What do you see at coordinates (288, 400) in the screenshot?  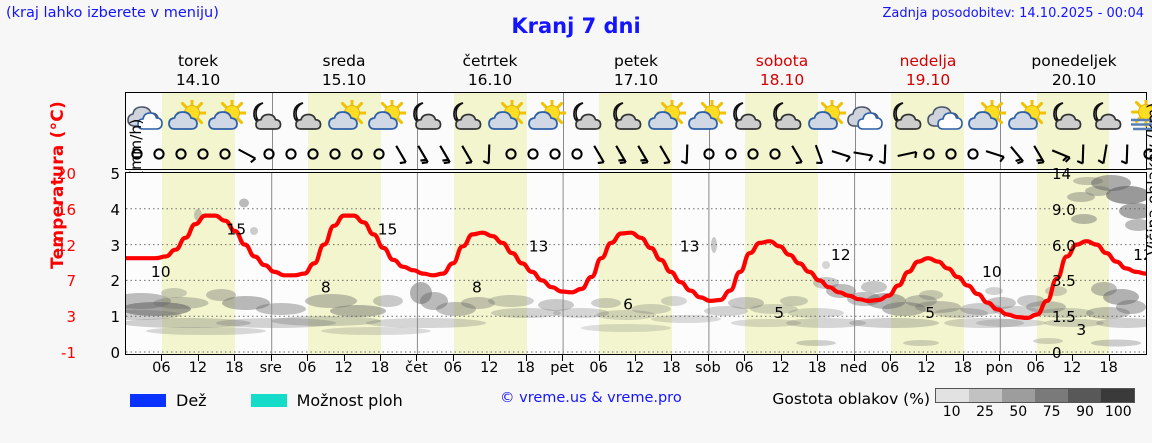 I see `series-legend: Dež Možnost ploh` at bounding box center [288, 400].